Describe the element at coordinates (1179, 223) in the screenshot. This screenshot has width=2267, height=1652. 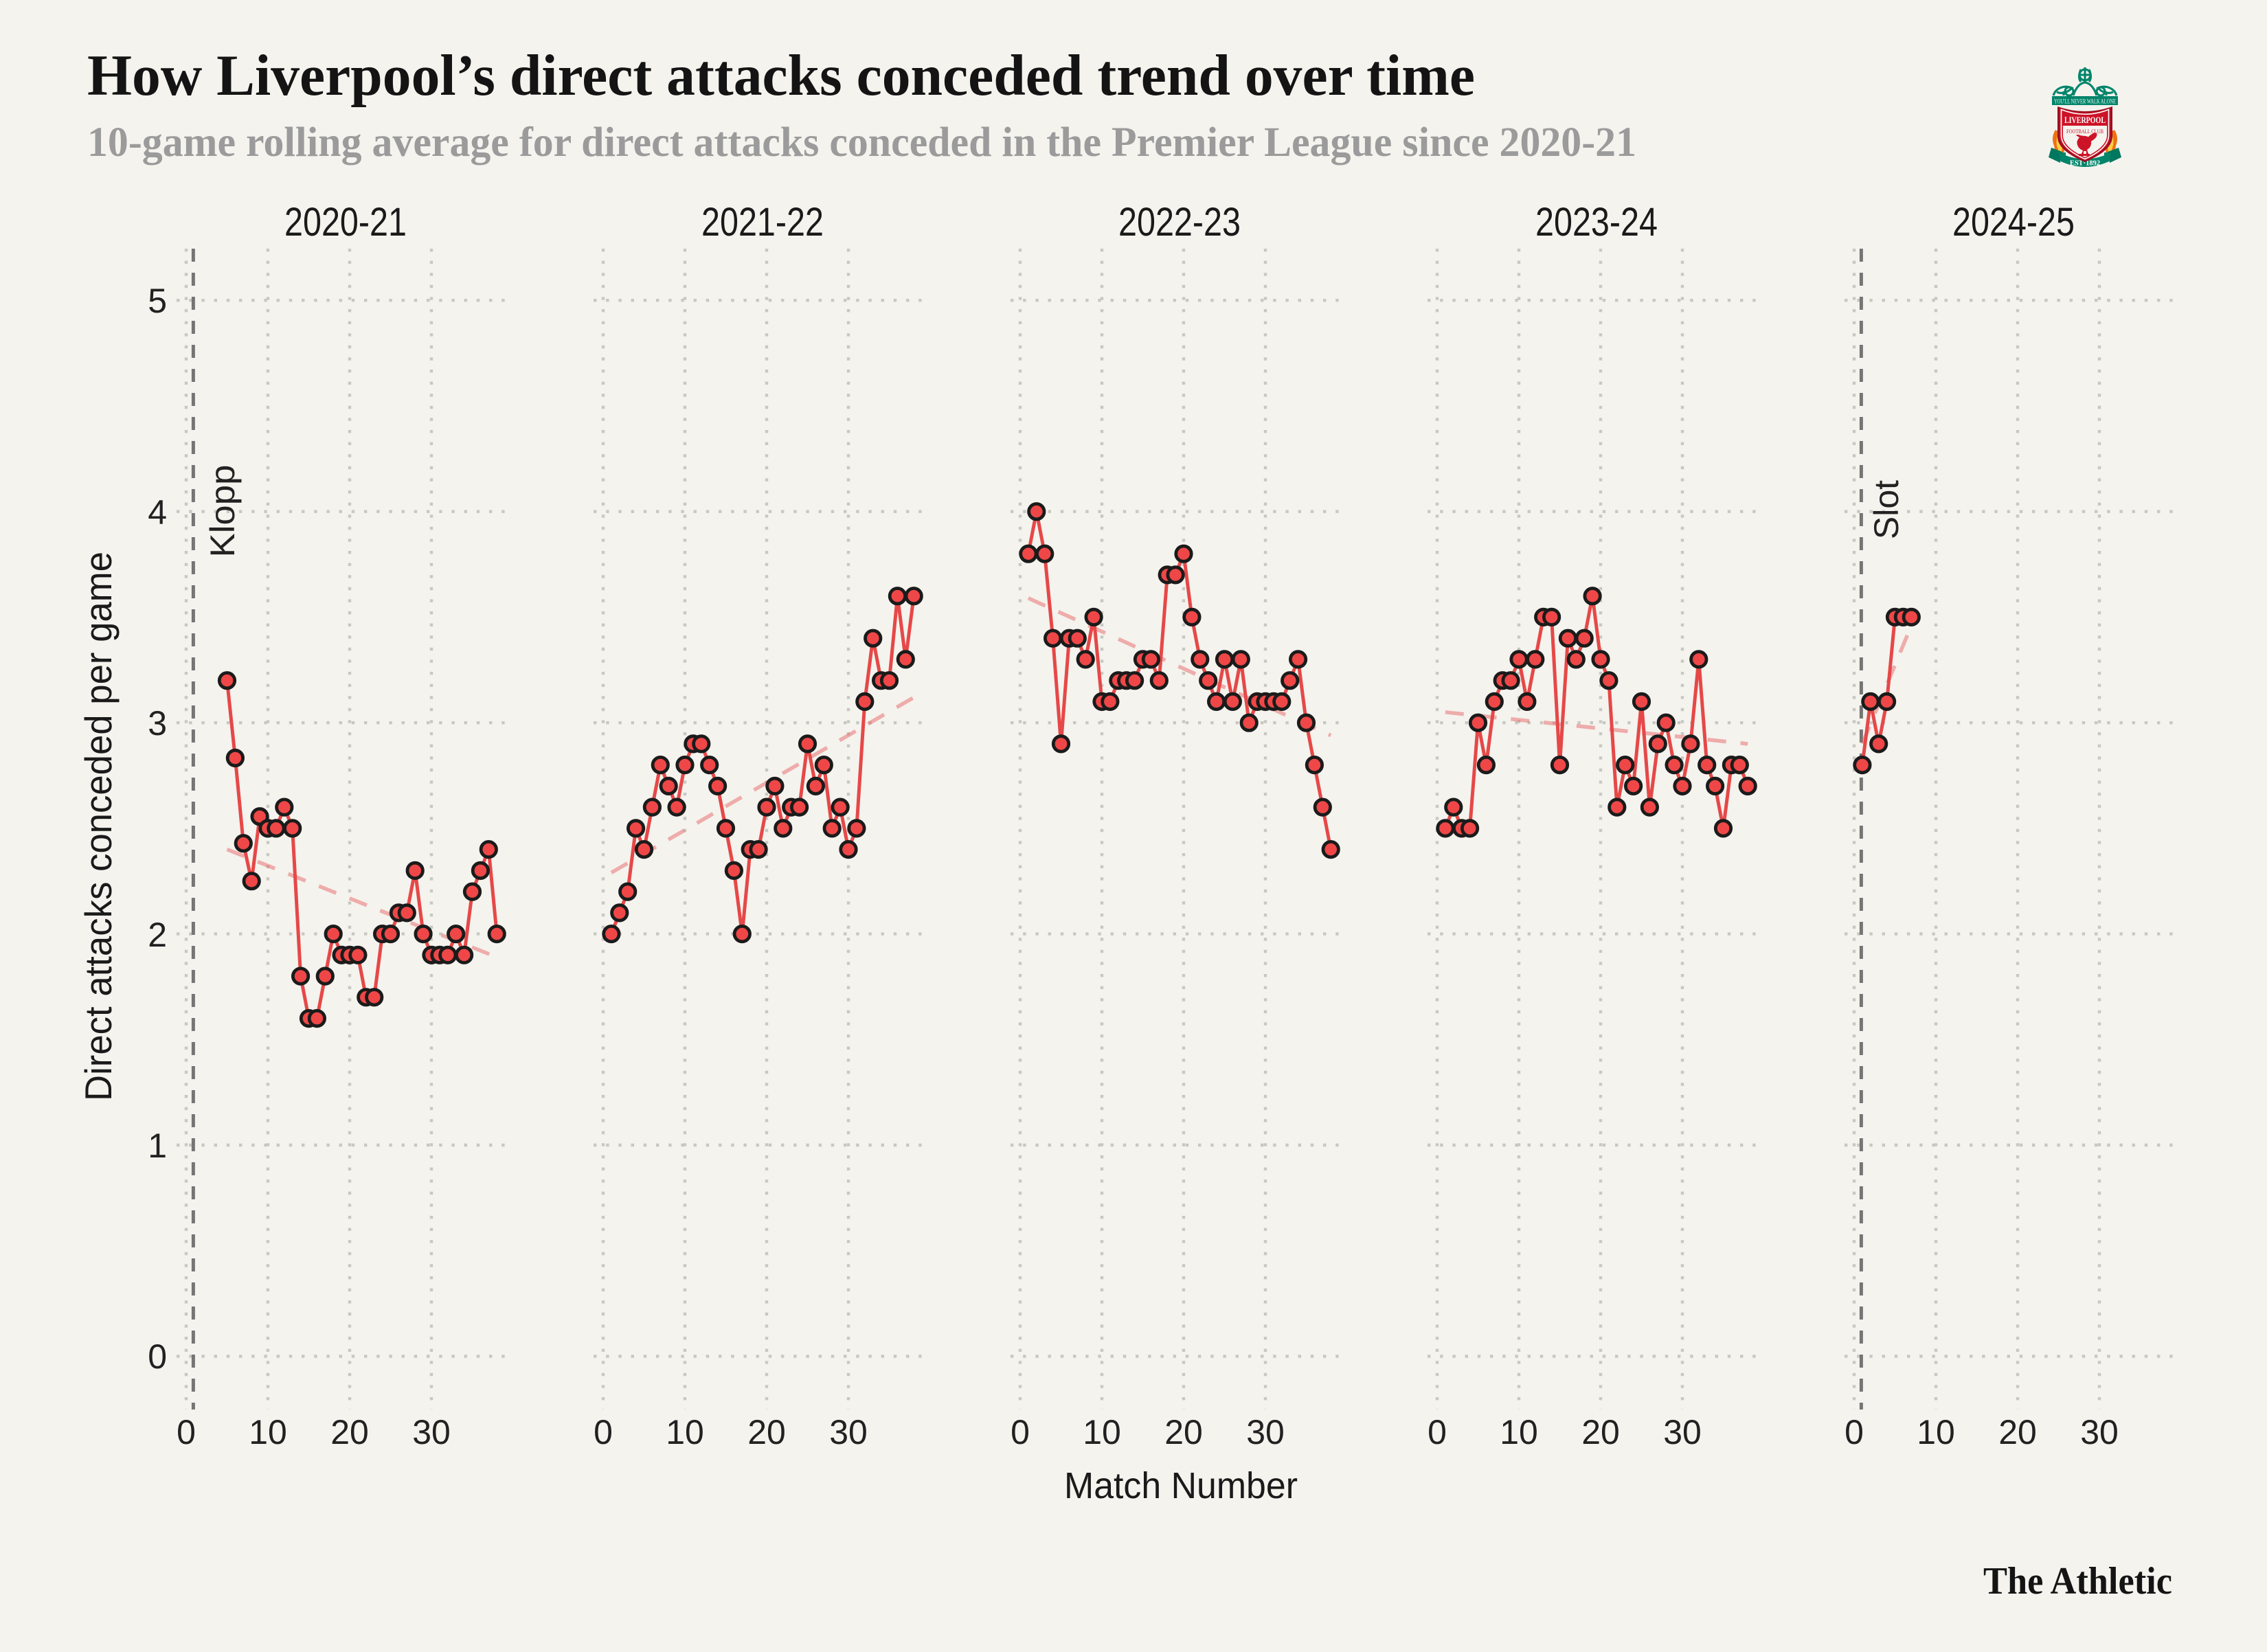
I see `svg-text: 2022-23` at that location.